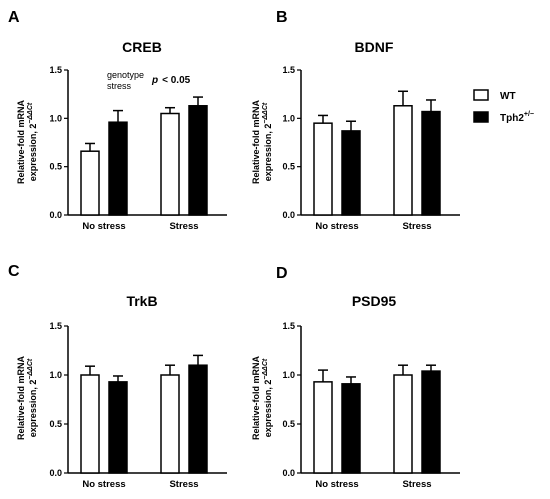 This screenshot has height=499, width=550. What do you see at coordinates (176, 80) in the screenshot?
I see `annotation-p-text: < 0.05` at bounding box center [176, 80].